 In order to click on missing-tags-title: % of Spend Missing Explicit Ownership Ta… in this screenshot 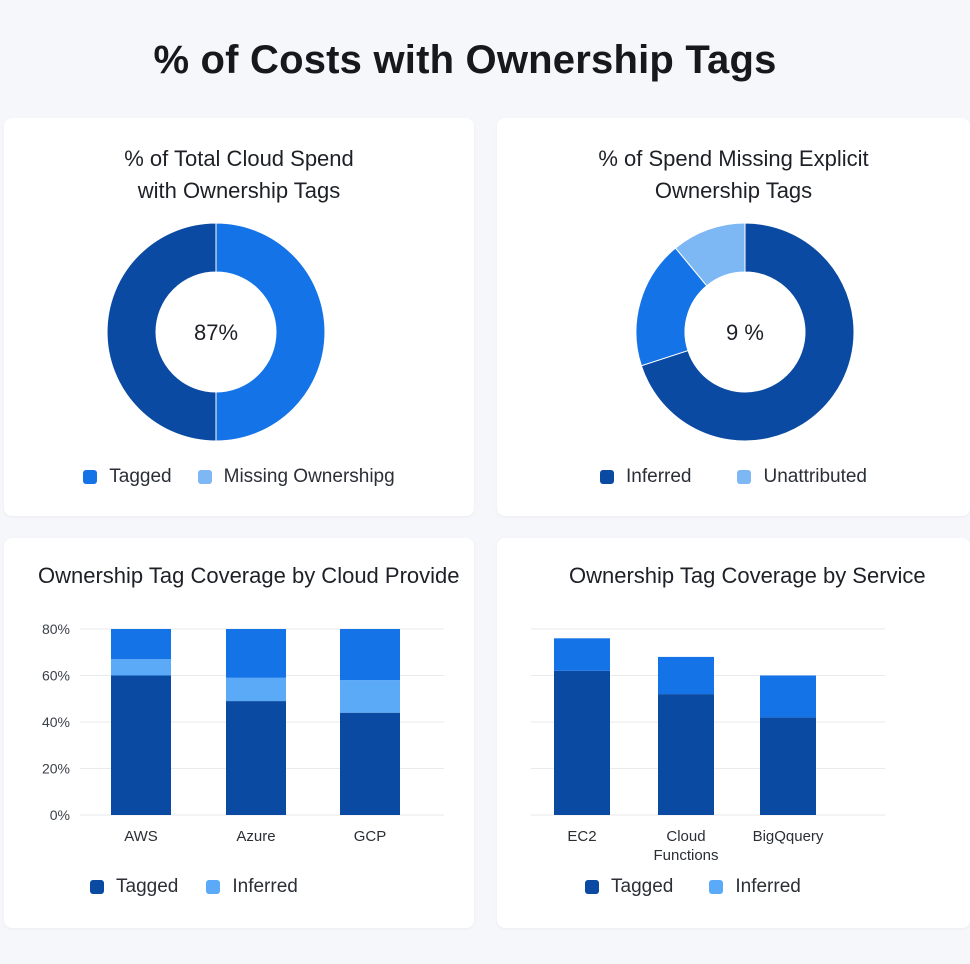, I will do `click(733, 175)`.